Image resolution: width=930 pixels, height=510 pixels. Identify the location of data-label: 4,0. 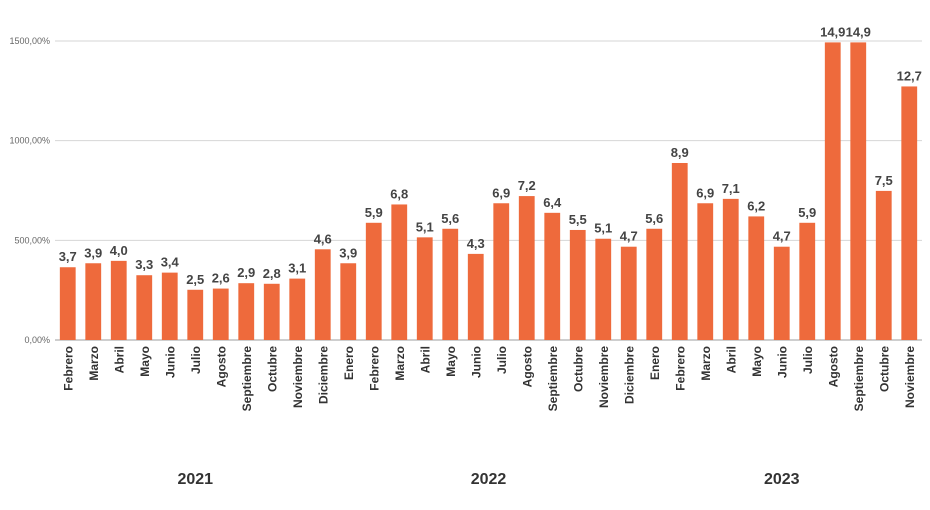
(119, 250).